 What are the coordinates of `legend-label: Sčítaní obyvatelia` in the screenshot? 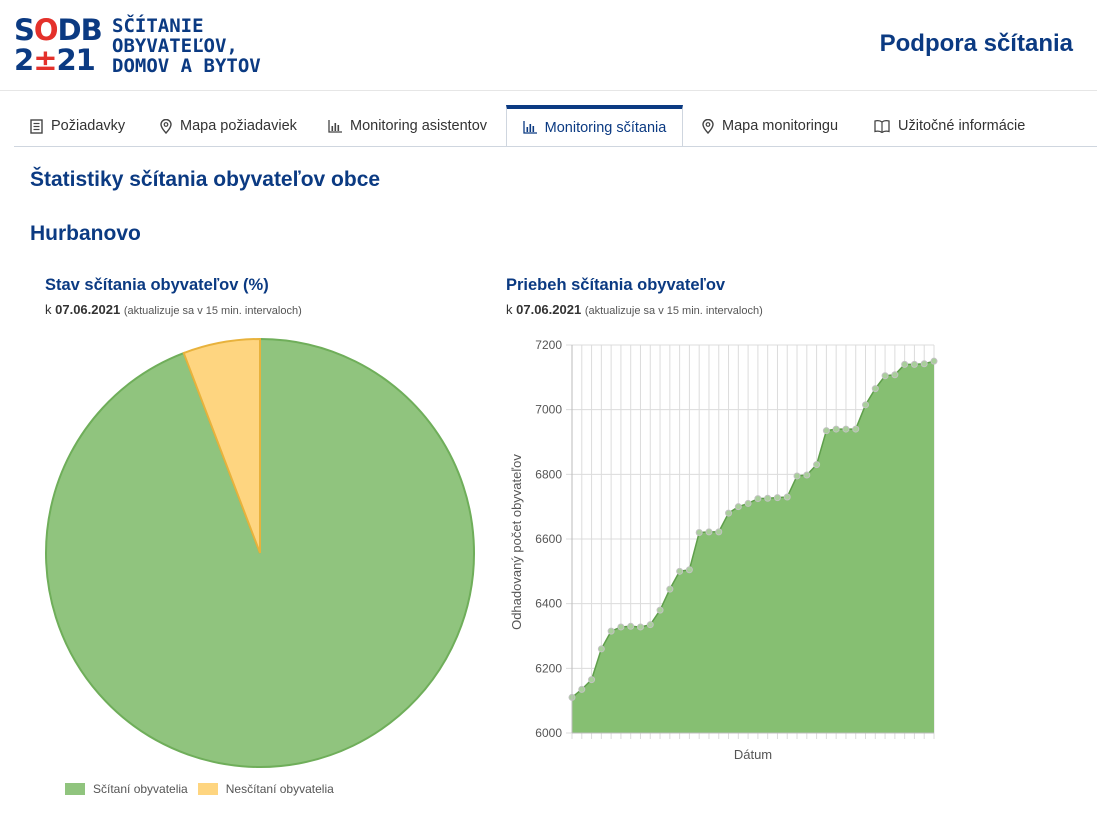 It's located at (140, 789).